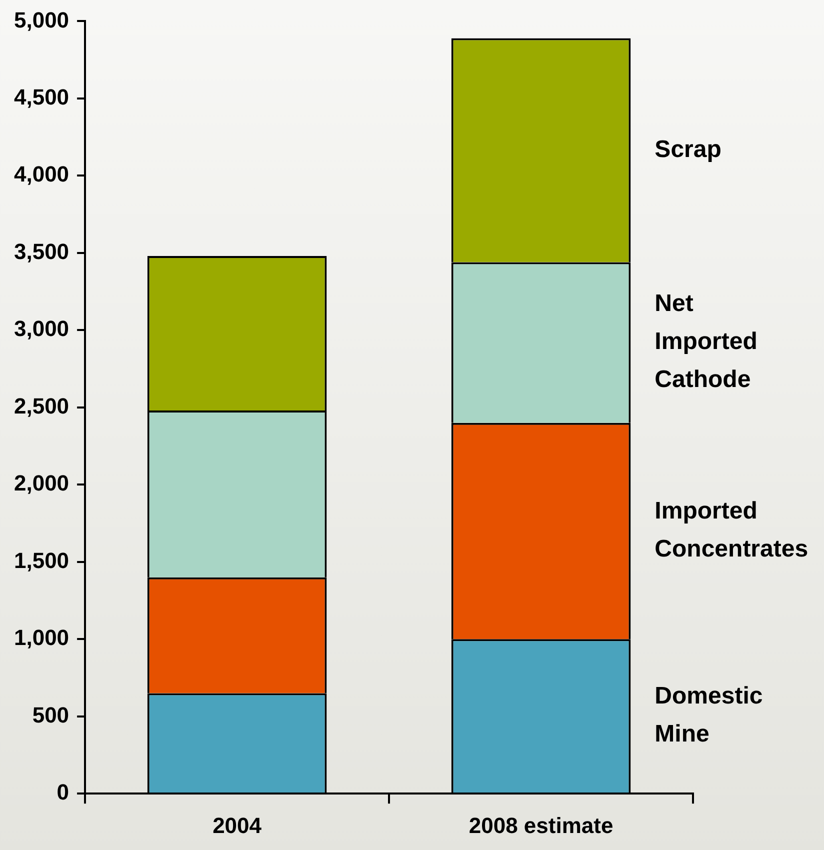  What do you see at coordinates (42, 637) in the screenshot?
I see `y-tick-label: 1,000` at bounding box center [42, 637].